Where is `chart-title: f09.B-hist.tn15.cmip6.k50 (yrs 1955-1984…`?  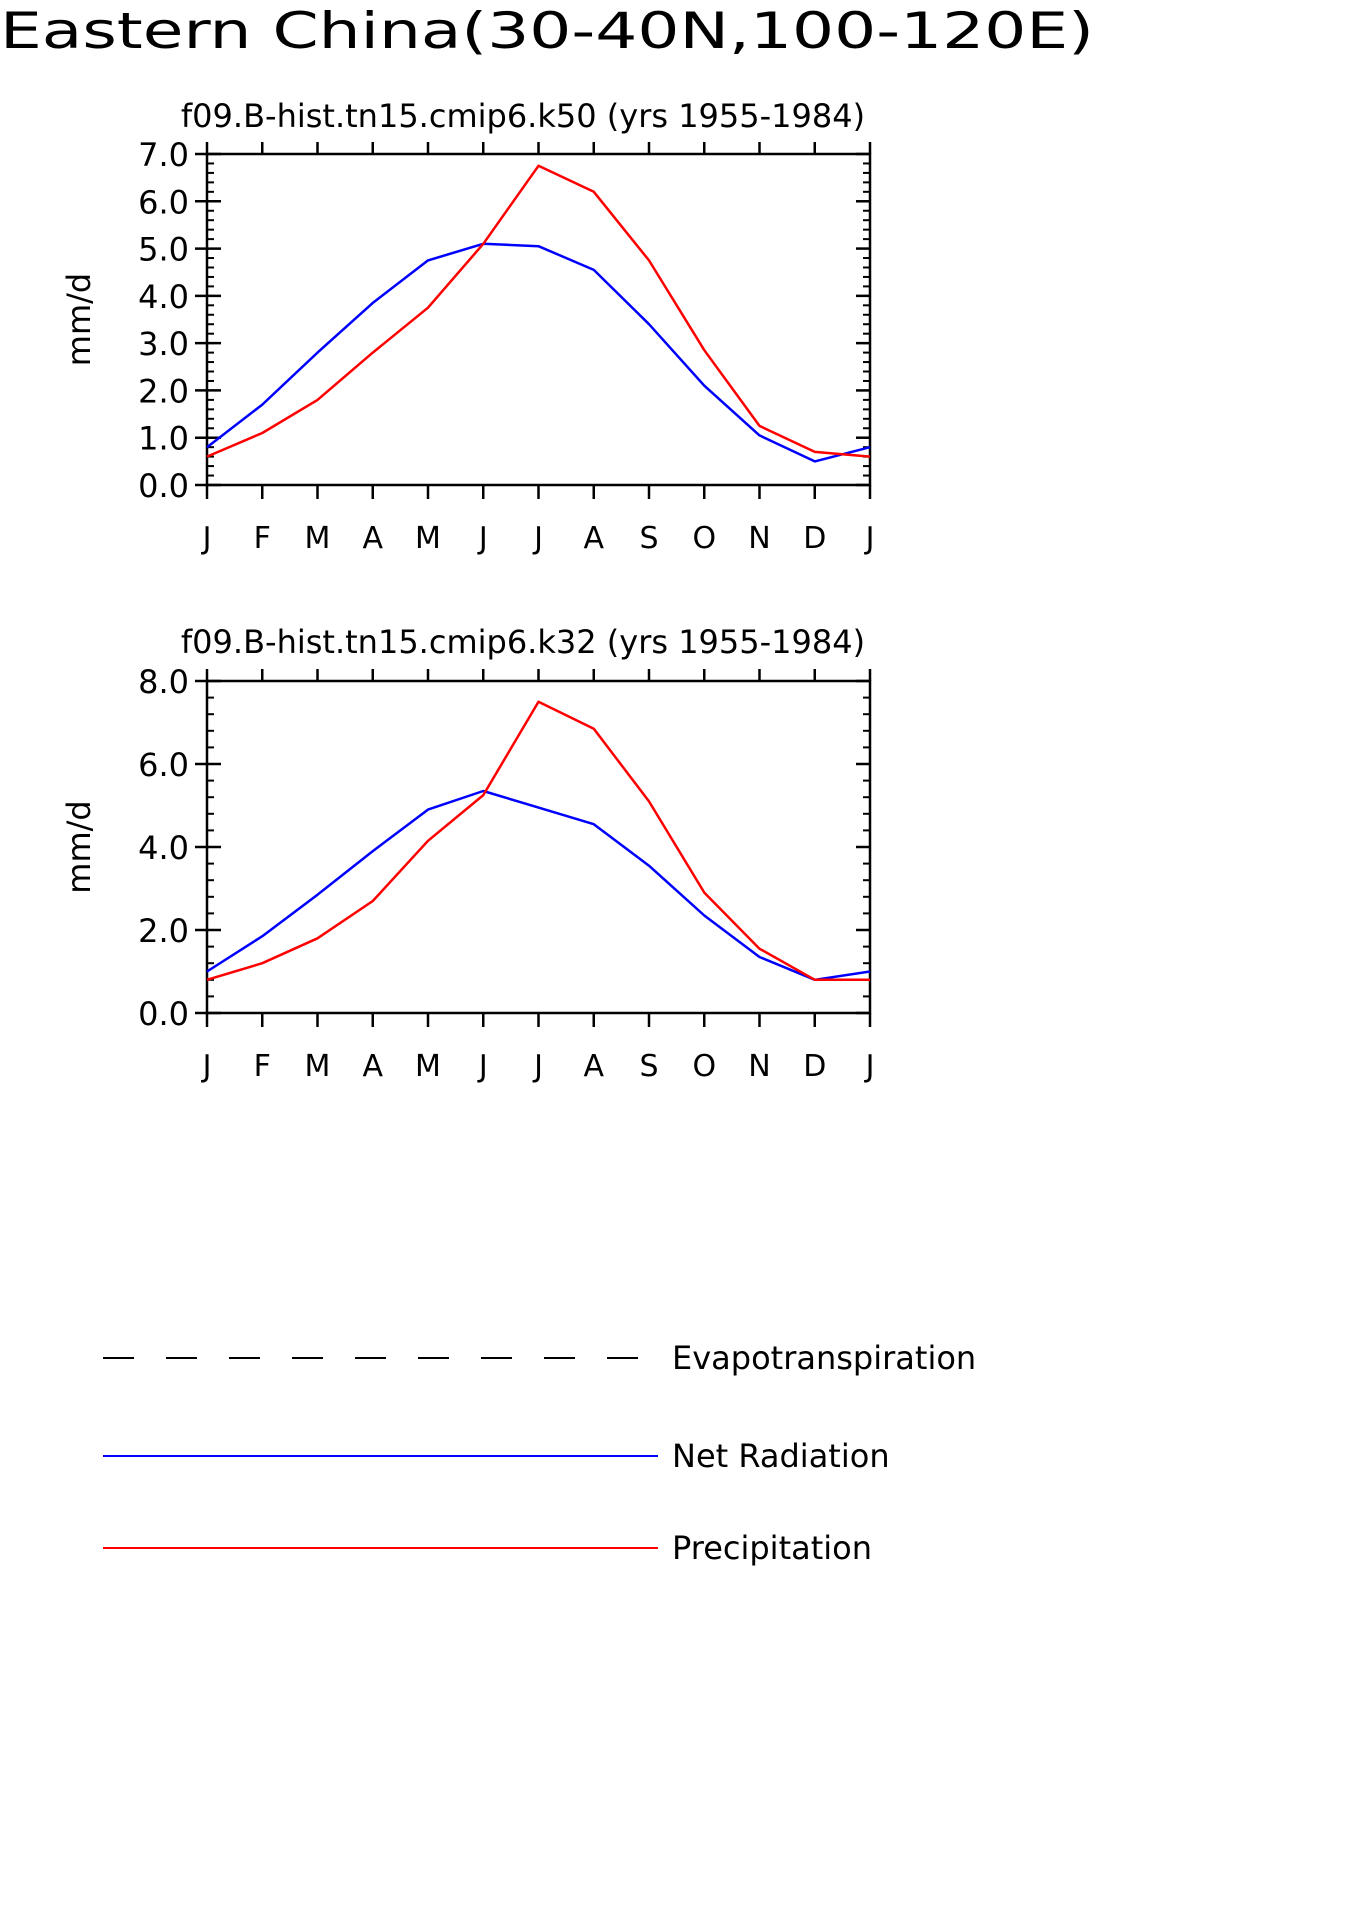 chart-title: f09.B-hist.tn15.cmip6.k50 (yrs 1955-1984… is located at coordinates (523, 116).